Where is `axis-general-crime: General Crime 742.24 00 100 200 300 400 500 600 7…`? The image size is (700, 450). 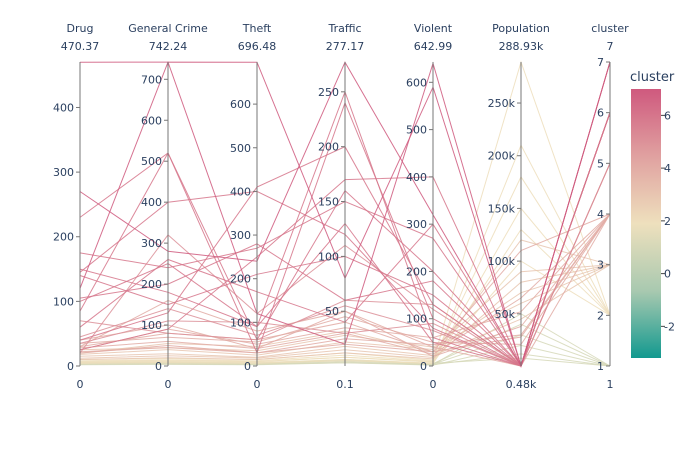 axis-general-crime: General Crime 742.24 00 100 200 300 400 500 600 7… is located at coordinates (168, 206).